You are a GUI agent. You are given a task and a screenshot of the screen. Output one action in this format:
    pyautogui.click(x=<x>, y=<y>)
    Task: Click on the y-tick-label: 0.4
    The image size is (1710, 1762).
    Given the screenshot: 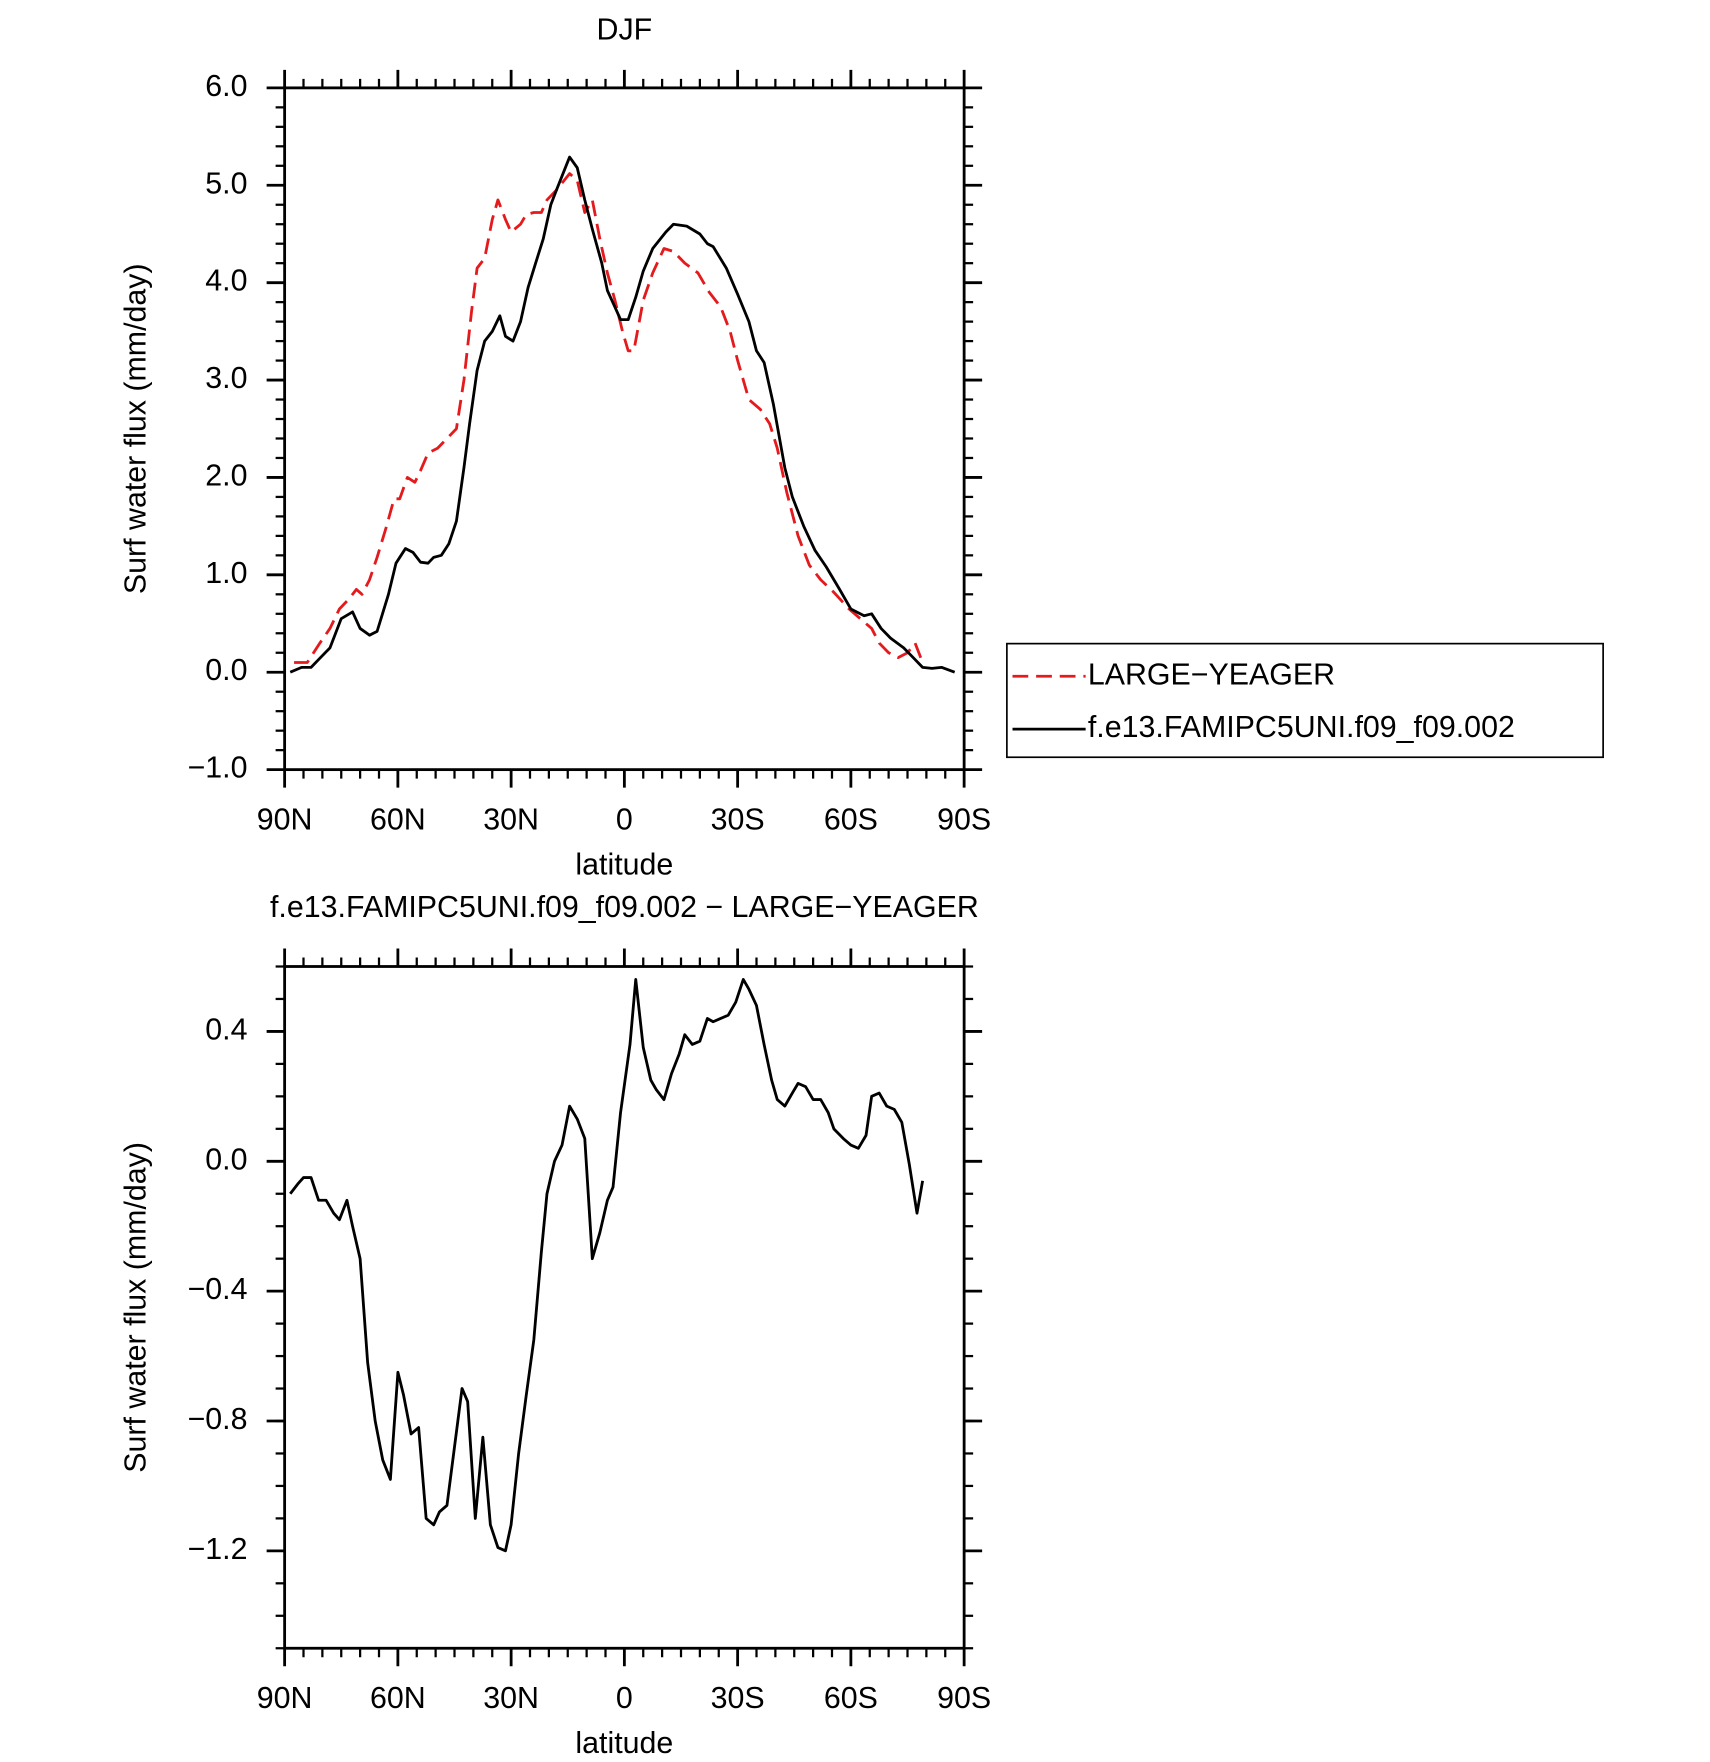 What is the action you would take?
    pyautogui.click(x=226, y=1029)
    